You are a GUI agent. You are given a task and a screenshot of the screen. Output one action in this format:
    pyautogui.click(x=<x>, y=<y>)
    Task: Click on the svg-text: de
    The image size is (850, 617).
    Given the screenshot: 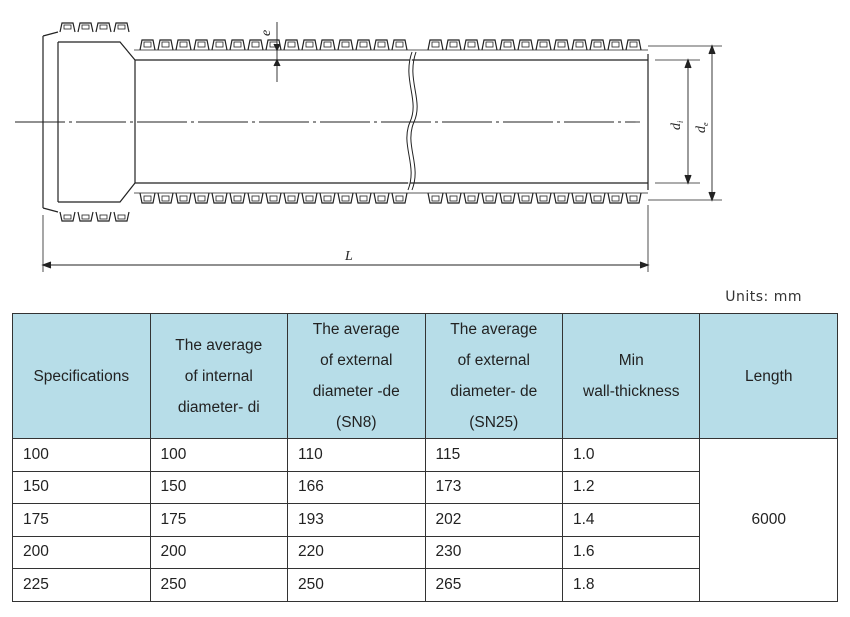 What is the action you would take?
    pyautogui.click(x=702, y=127)
    